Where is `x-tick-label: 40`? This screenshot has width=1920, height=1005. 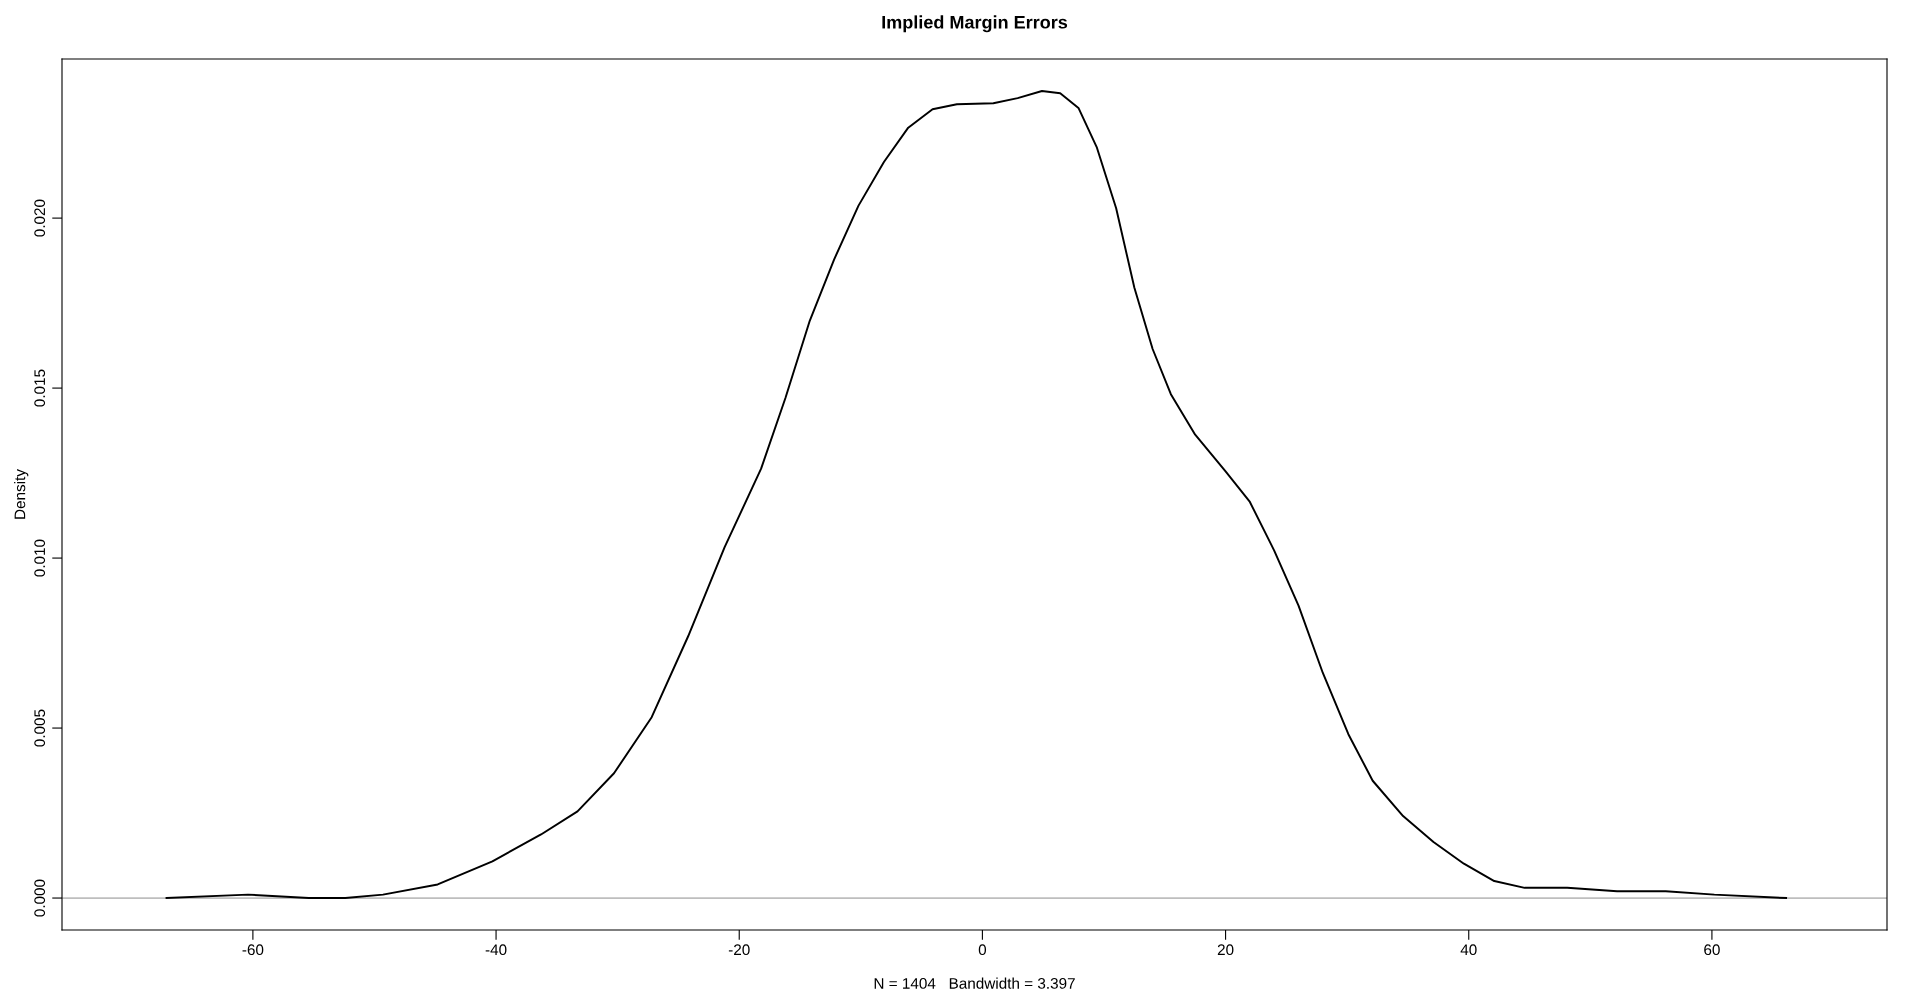 x-tick-label: 40 is located at coordinates (1468, 950).